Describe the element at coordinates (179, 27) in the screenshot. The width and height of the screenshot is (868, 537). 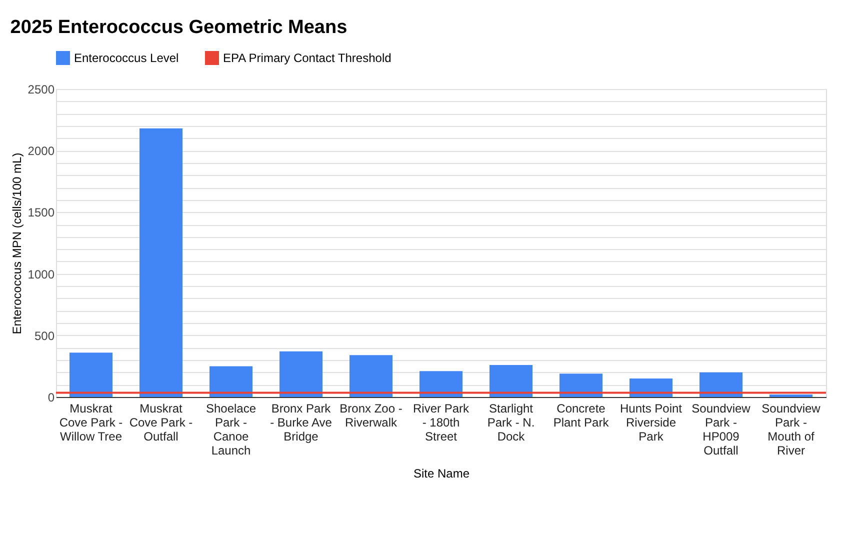
I see `chart-title: 2025 Enterococcus Geometric Means` at that location.